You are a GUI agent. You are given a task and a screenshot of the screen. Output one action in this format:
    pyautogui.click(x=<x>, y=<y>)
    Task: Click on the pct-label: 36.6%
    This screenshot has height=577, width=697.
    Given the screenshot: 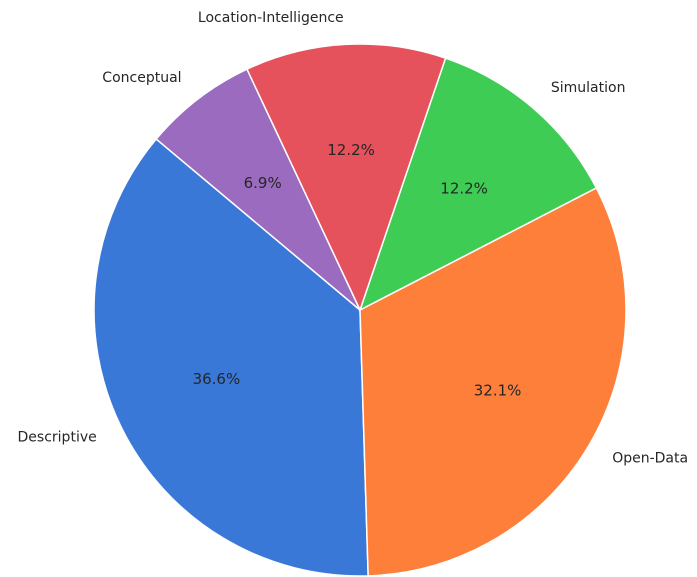 What is the action you would take?
    pyautogui.click(x=217, y=379)
    